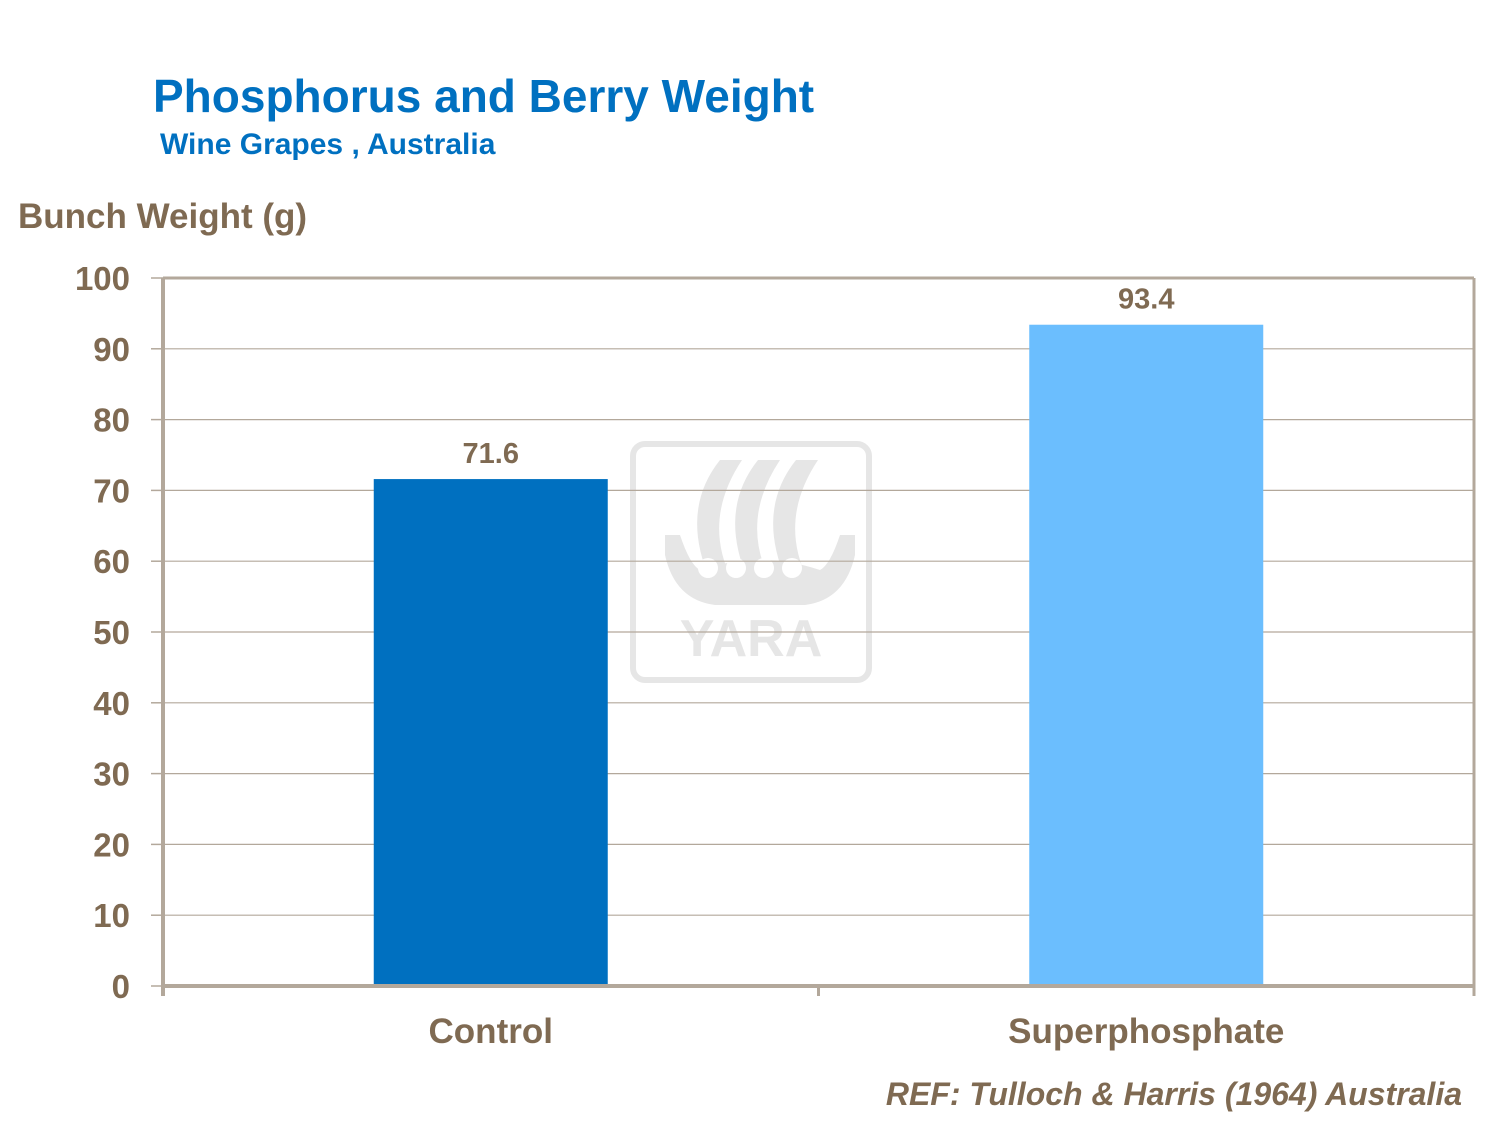  I want to click on y-tick-label: 10, so click(111, 915).